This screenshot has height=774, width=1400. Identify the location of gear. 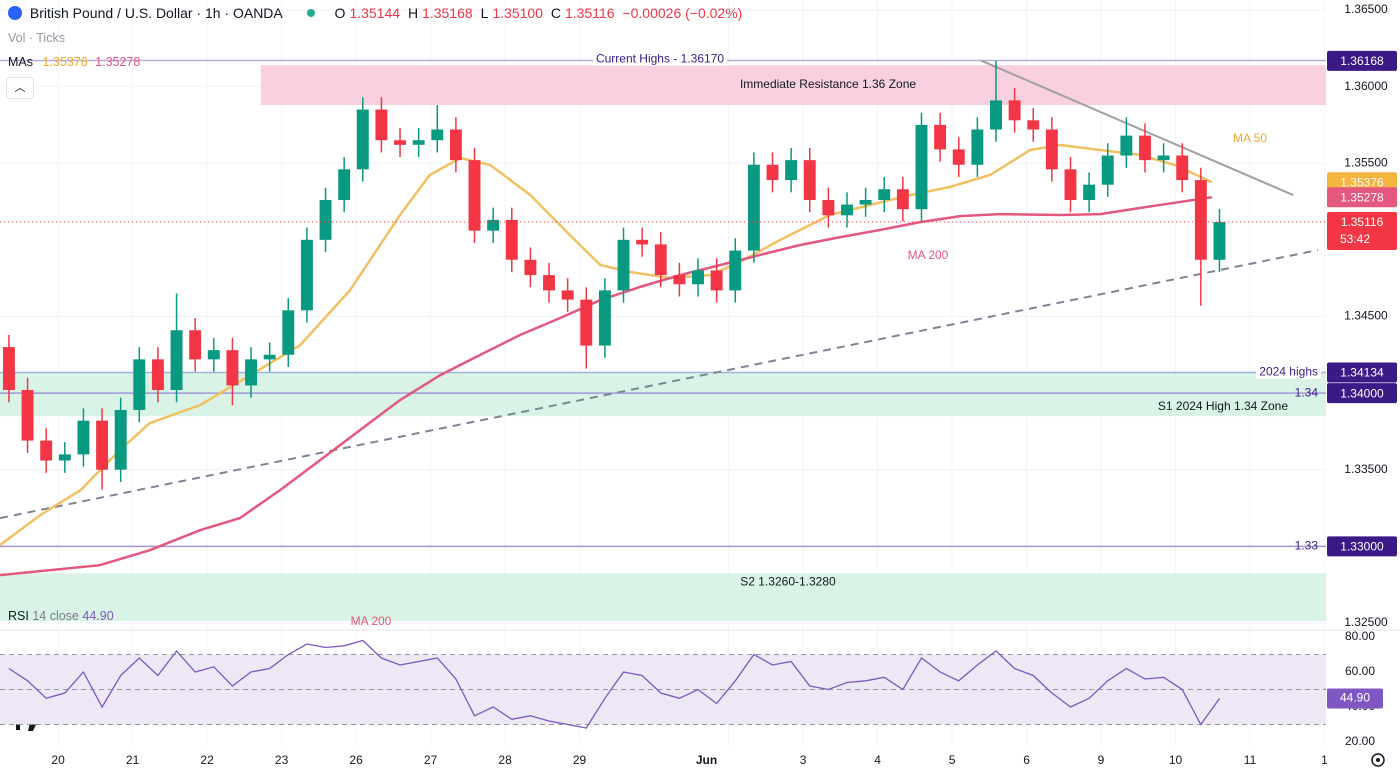
(1378, 760).